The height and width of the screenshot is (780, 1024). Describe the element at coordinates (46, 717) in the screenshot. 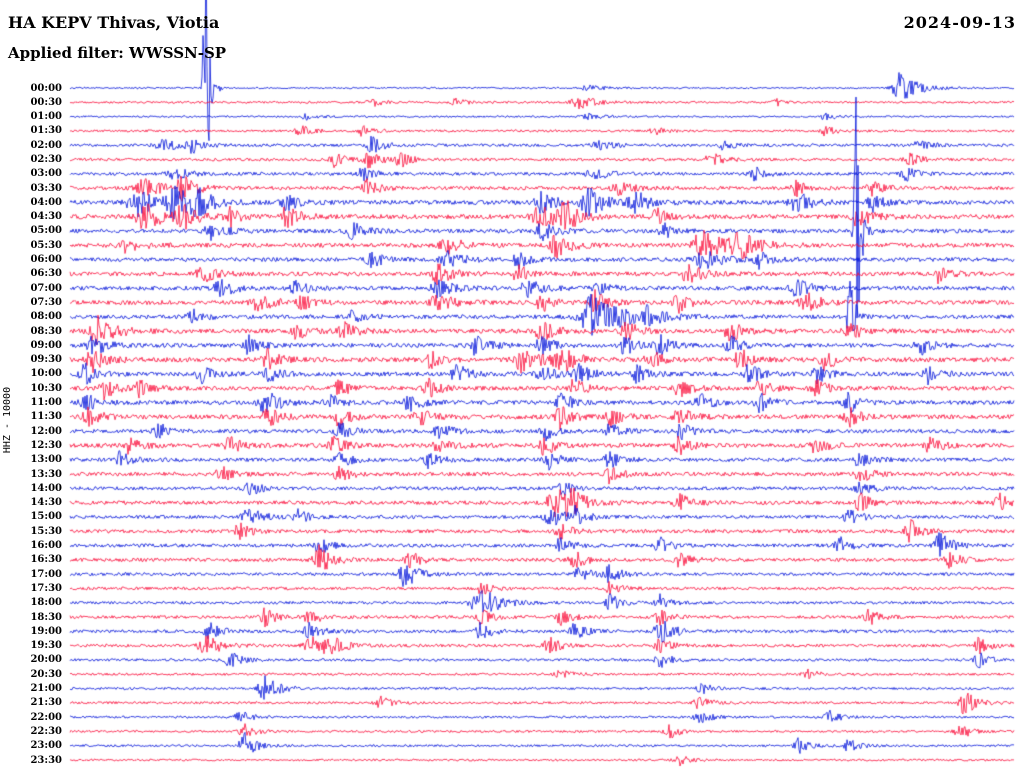

I see `time-label: 22:00` at that location.